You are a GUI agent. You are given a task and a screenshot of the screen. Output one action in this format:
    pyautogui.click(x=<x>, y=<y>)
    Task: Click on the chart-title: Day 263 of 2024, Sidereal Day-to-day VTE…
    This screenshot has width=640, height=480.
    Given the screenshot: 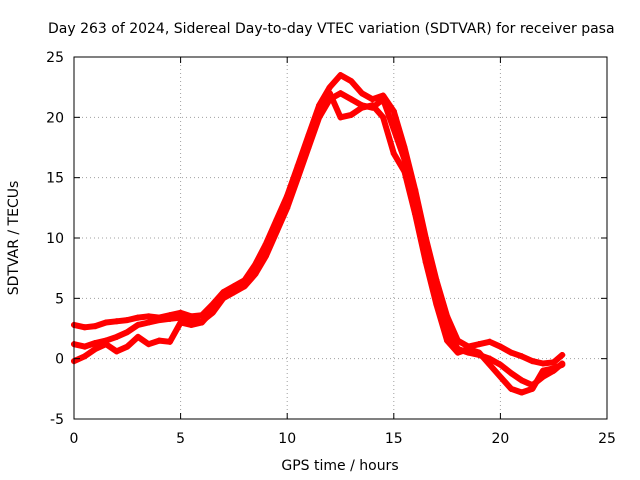 What is the action you would take?
    pyautogui.click(x=331, y=29)
    